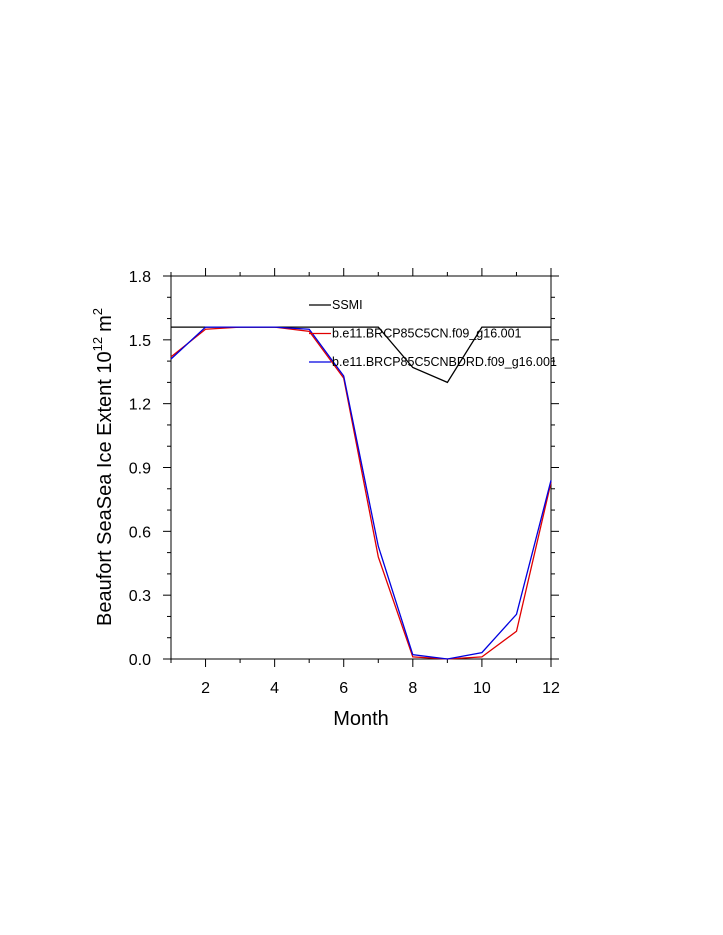 Image resolution: width=723 pixels, height=935 pixels. I want to click on legend-label-1: SSMI, so click(347, 305).